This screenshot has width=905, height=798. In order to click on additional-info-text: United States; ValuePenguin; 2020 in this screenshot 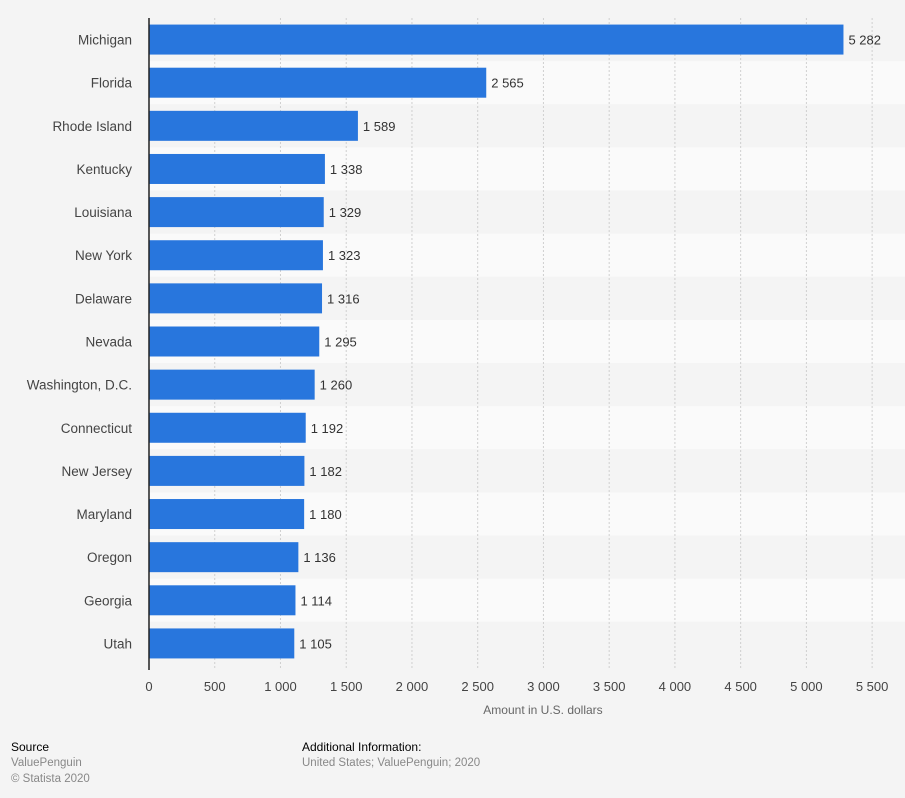, I will do `click(391, 763)`.